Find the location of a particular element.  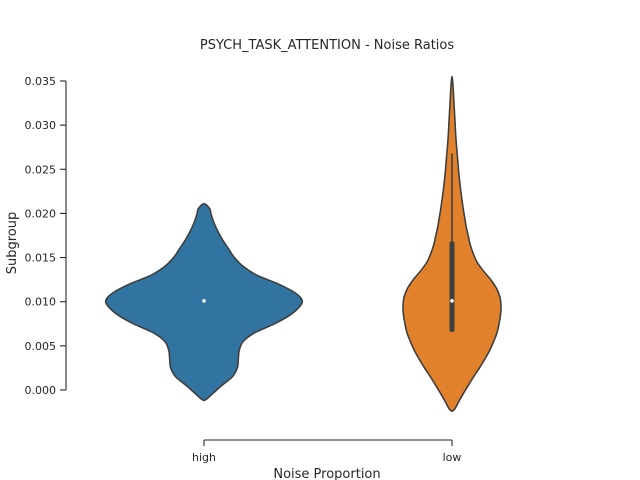

y-tick-label: 0.020 is located at coordinates (41, 213).